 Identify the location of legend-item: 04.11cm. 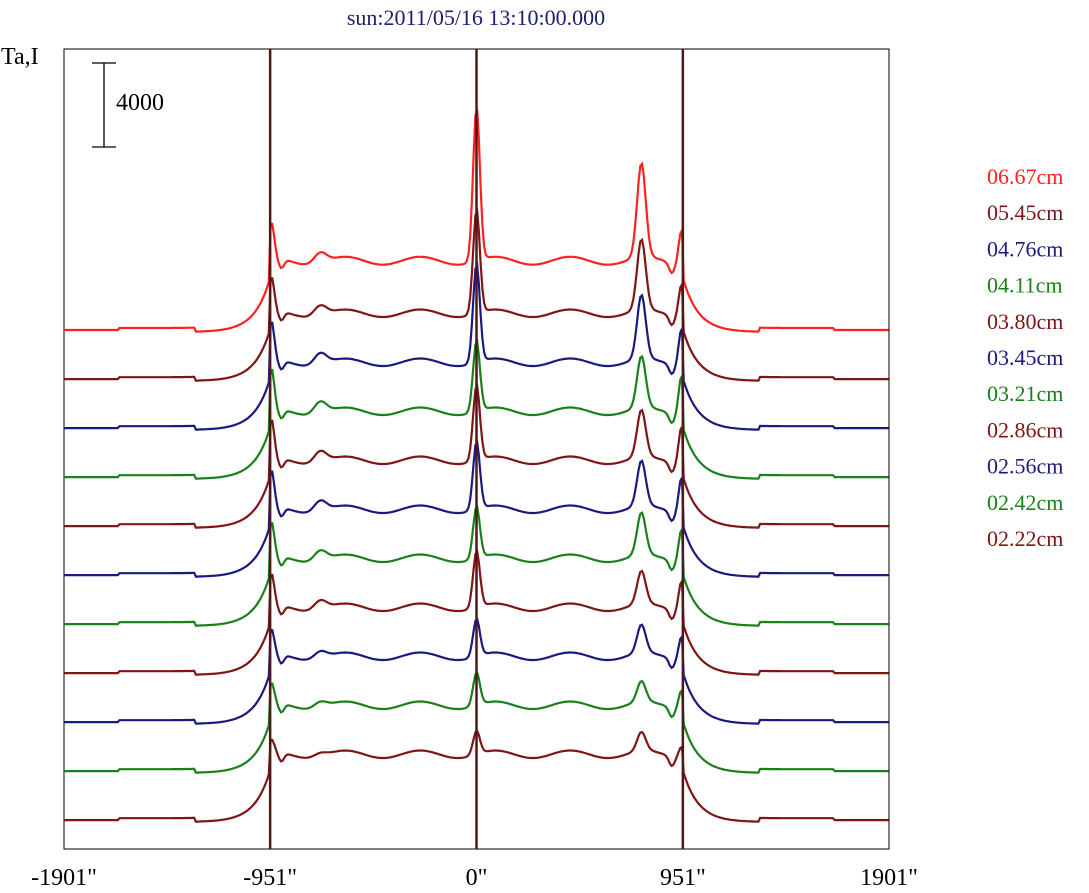
(1025, 285).